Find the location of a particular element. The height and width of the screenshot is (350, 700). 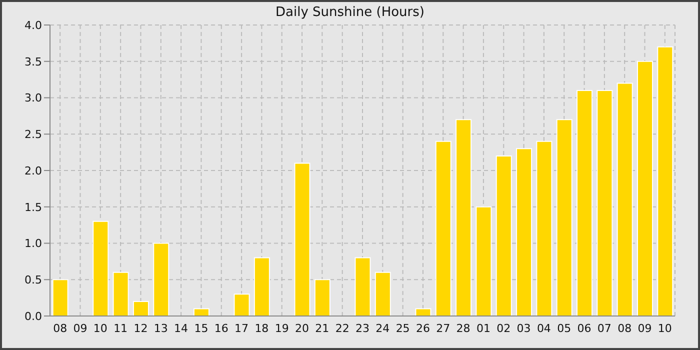

y-tick-label: 3.0 is located at coordinates (33, 98).